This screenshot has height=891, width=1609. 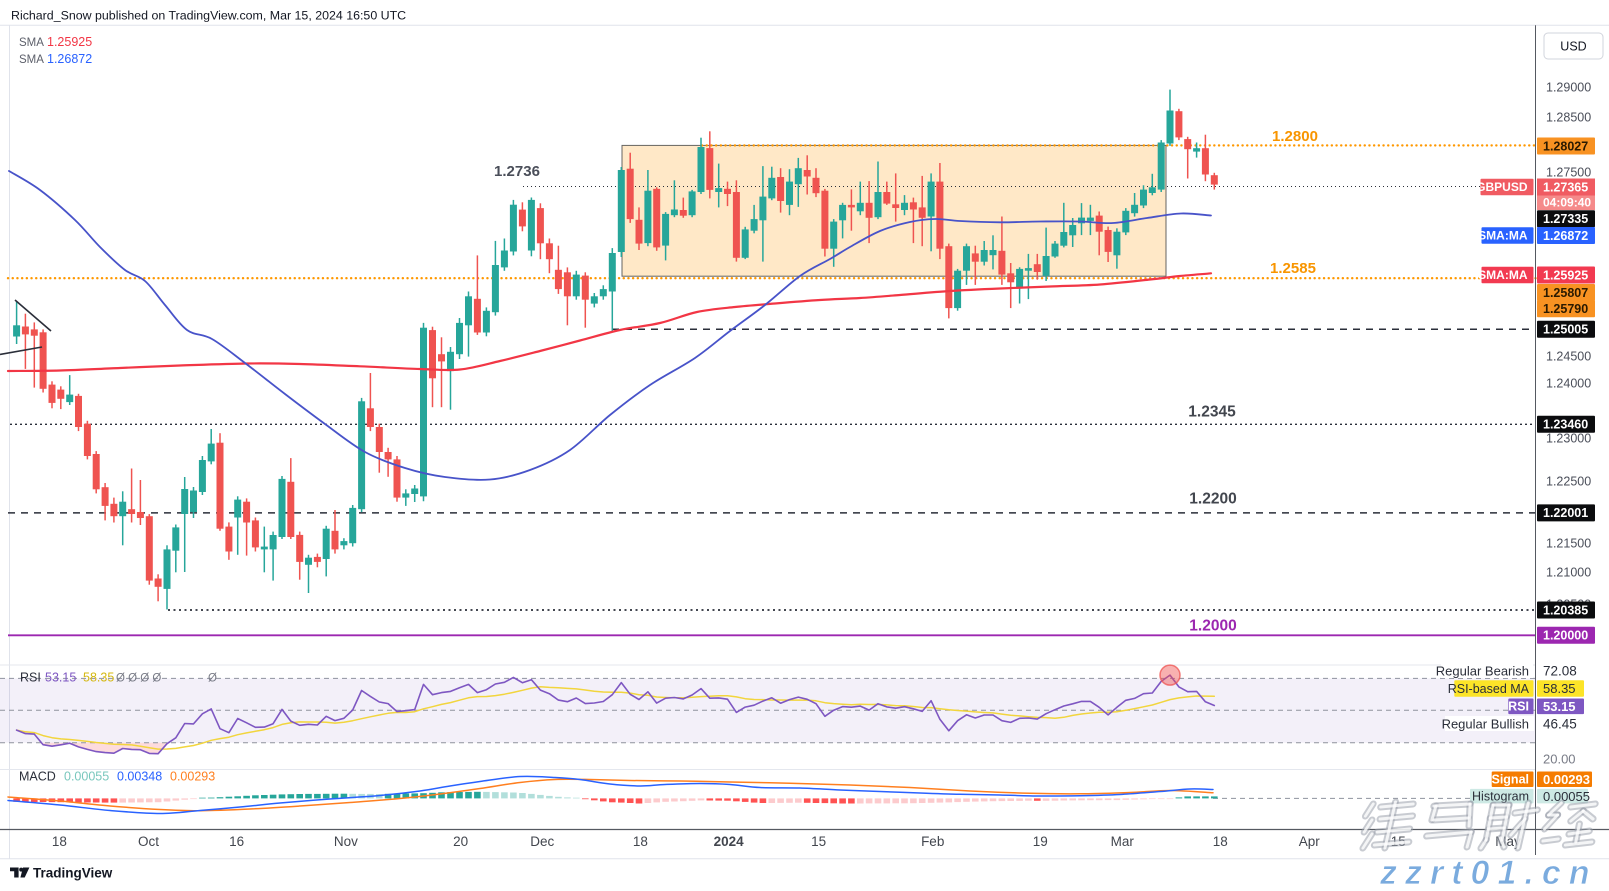 I want to click on svg-text: GBPUSD, so click(x=1502, y=187).